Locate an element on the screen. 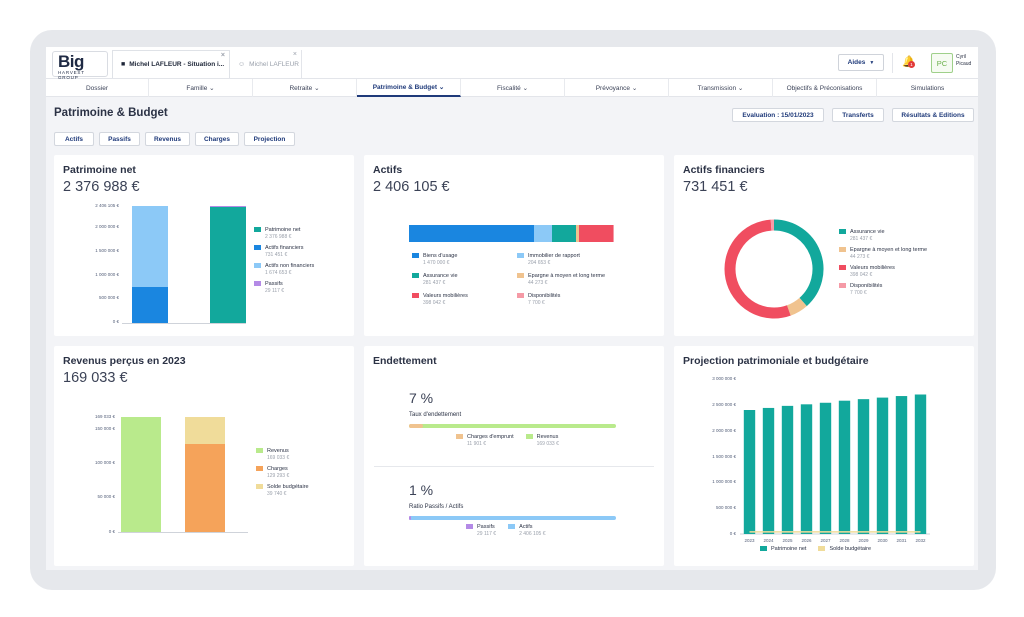 Image resolution: width=1024 pixels, height=617 pixels. legend-item: Solde budgétaire 39 740 € is located at coordinates (303, 490).